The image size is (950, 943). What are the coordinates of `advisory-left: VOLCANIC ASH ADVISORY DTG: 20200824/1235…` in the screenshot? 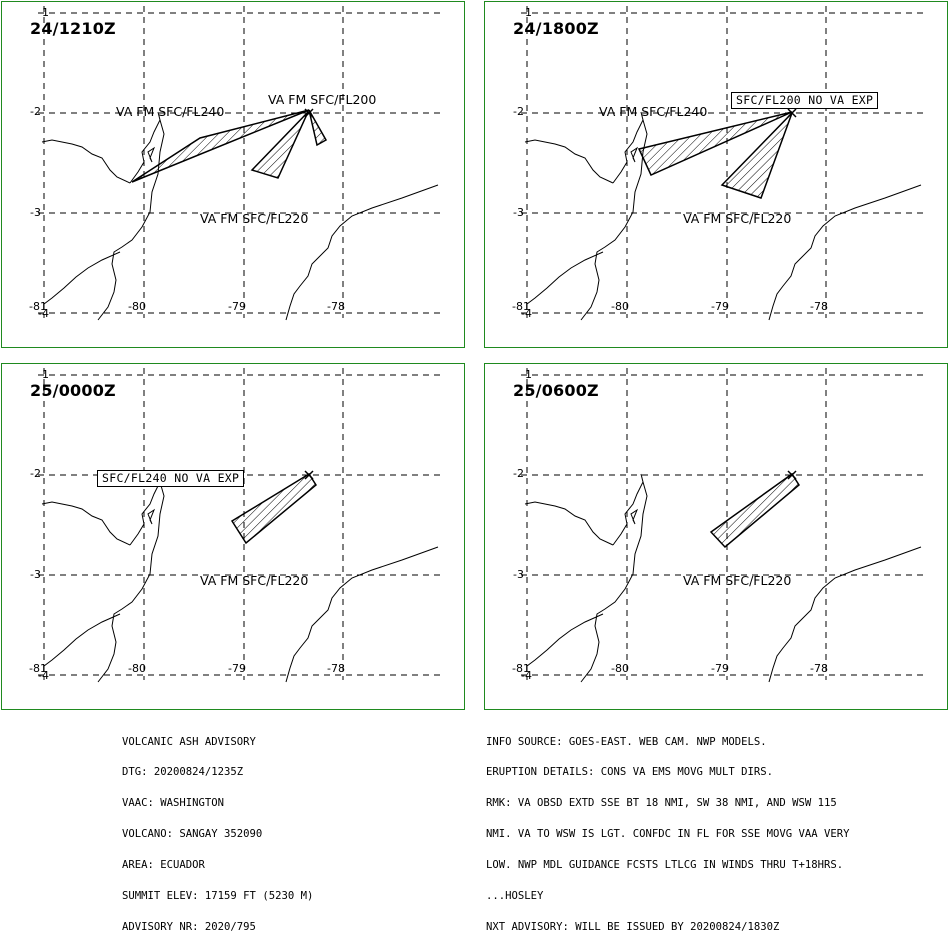 It's located at (217, 829).